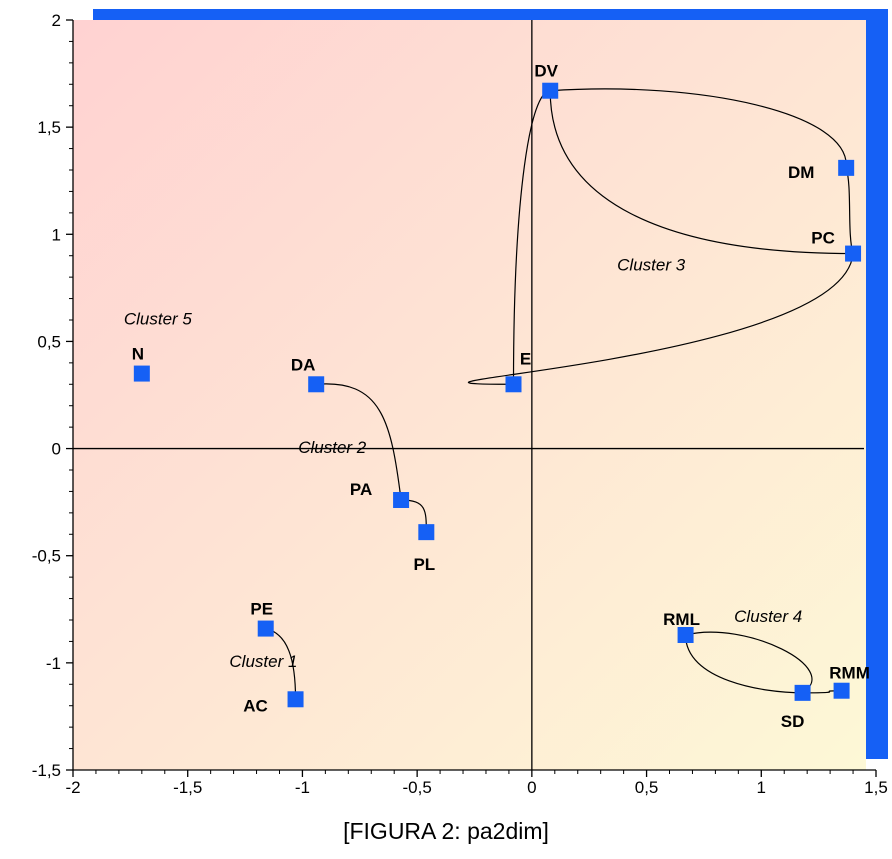  What do you see at coordinates (647, 787) in the screenshot?
I see `x-tick-label: 0,5` at bounding box center [647, 787].